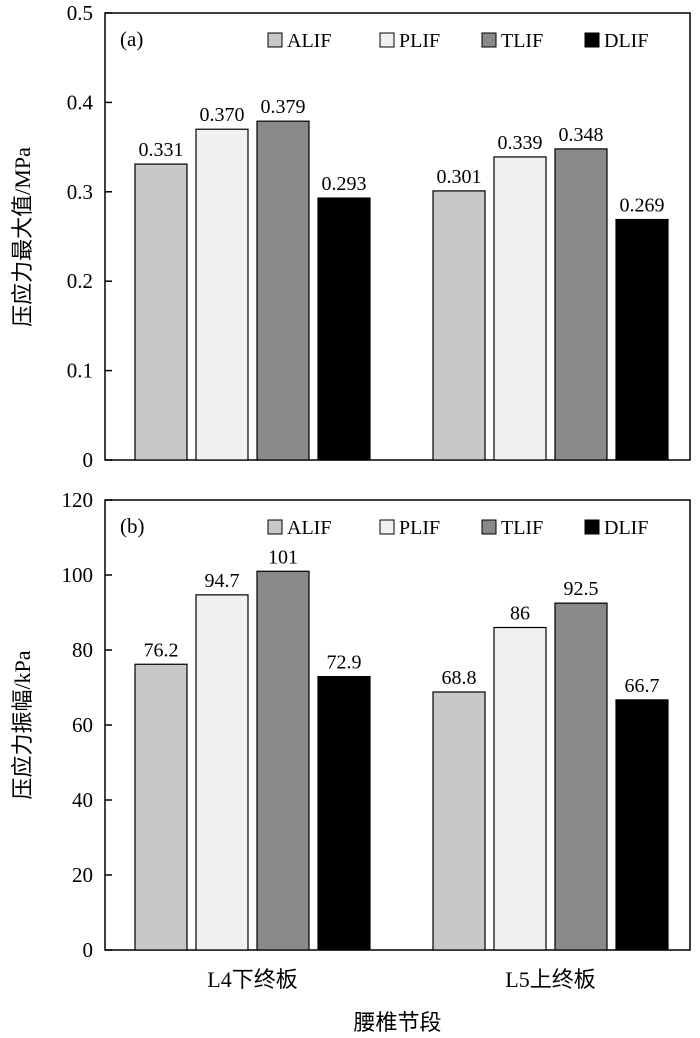 The image size is (700, 1038). What do you see at coordinates (419, 41) in the screenshot?
I see `panel-a-legend-label-plif: PLIF` at bounding box center [419, 41].